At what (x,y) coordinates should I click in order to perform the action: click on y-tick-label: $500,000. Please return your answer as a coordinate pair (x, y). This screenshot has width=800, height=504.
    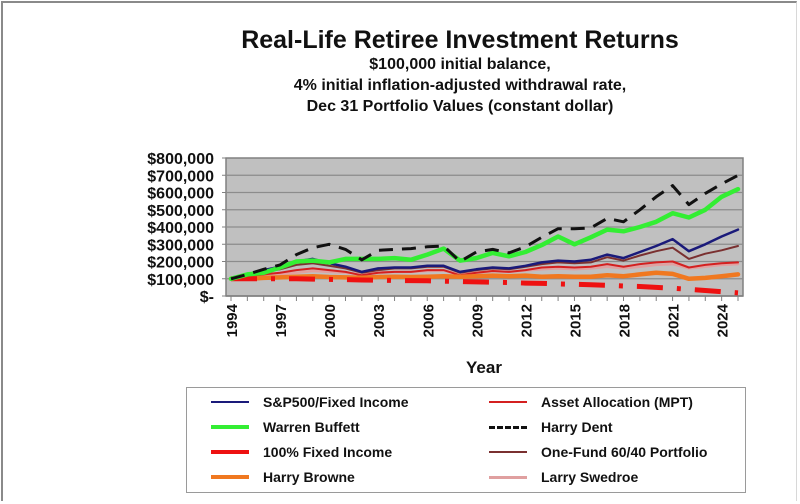
    Looking at the image, I should click on (180, 211).